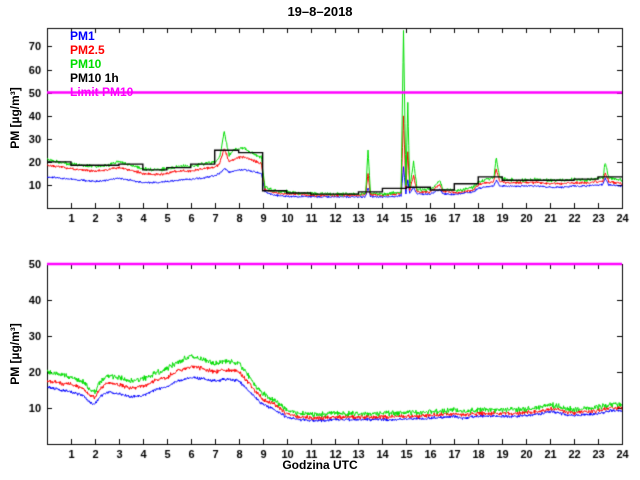 The image size is (640, 480). I want to click on legend-item-pm25: PM2.5, so click(87, 50).